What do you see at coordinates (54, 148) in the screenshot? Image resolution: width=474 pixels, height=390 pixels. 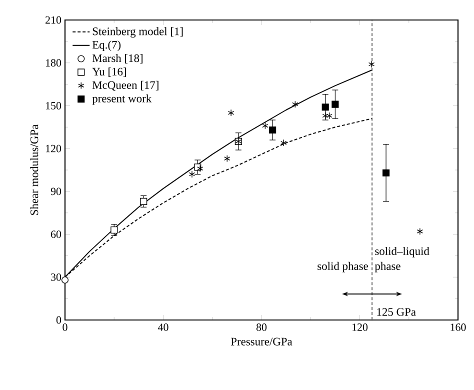 I see `y-tick-label: 120` at bounding box center [54, 148].